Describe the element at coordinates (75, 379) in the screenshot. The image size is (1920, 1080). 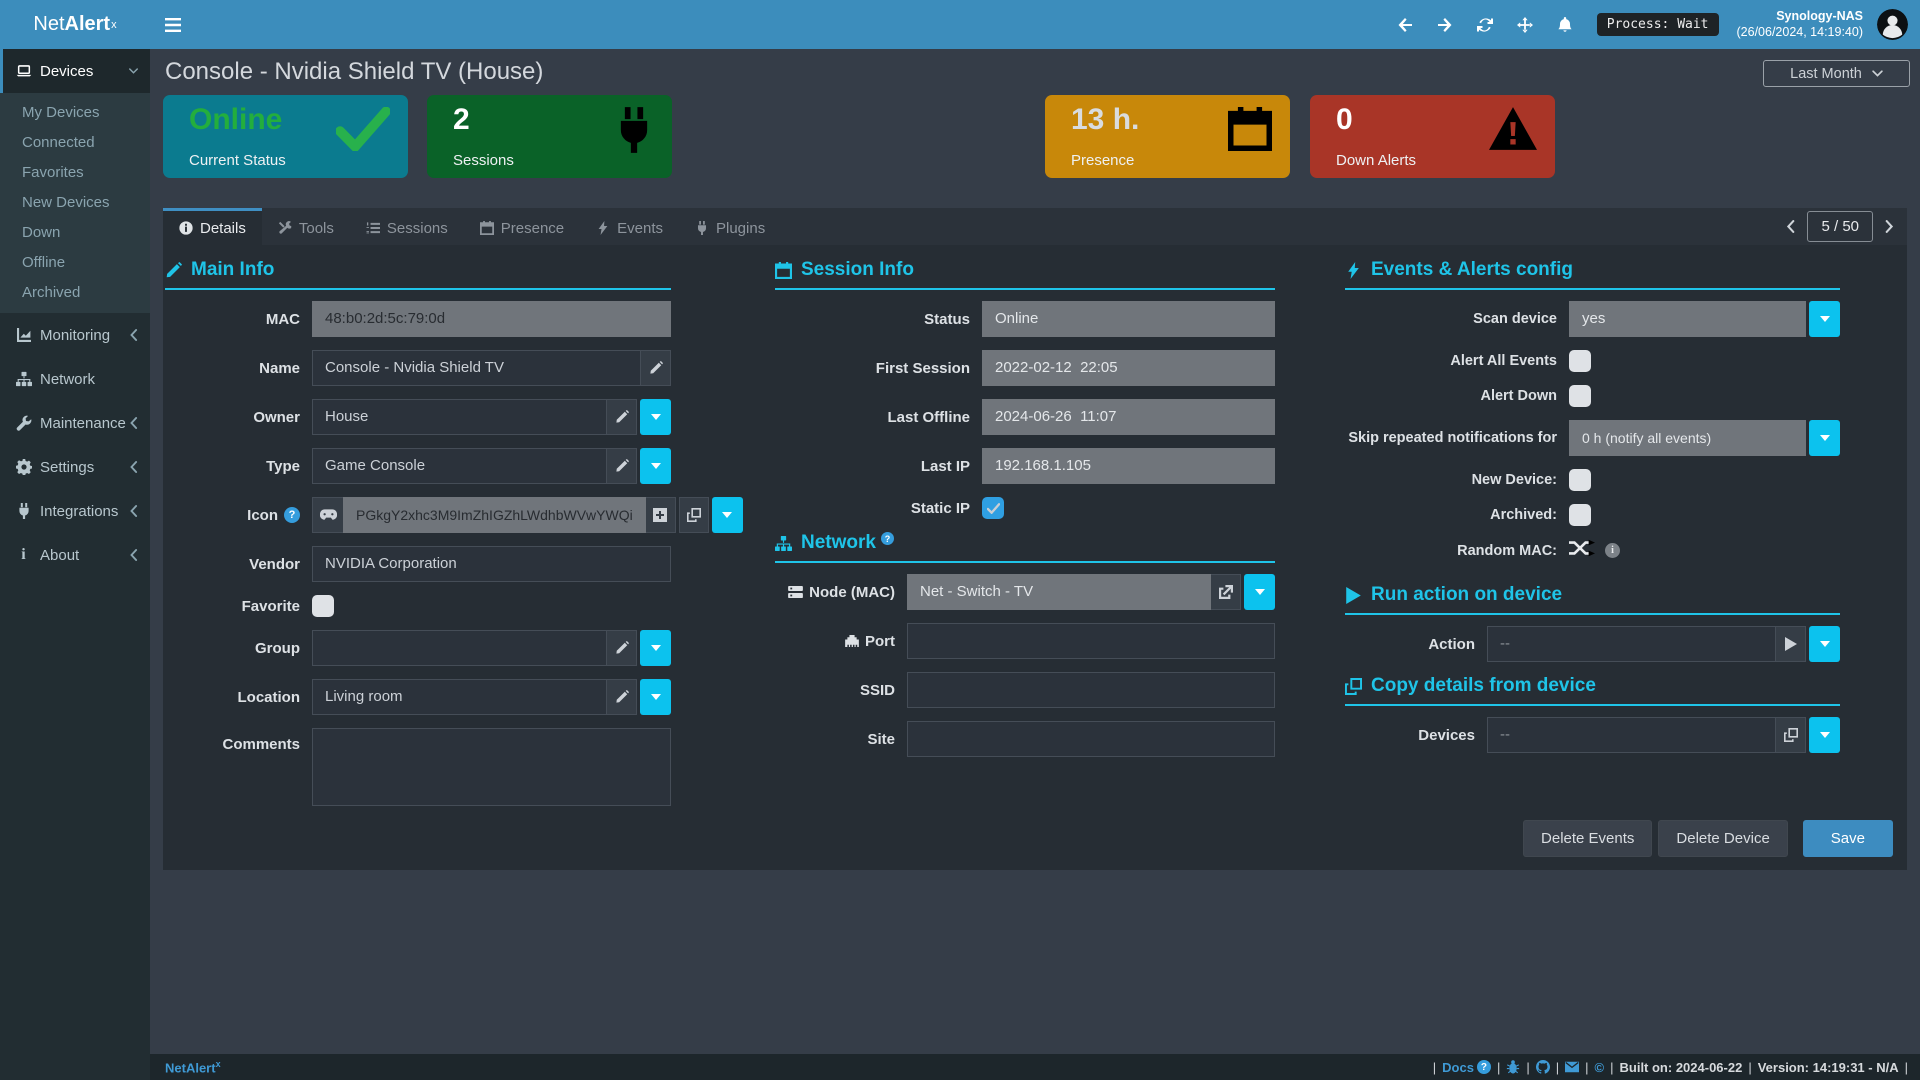
I see `sidebar-item-network: Network` at that location.